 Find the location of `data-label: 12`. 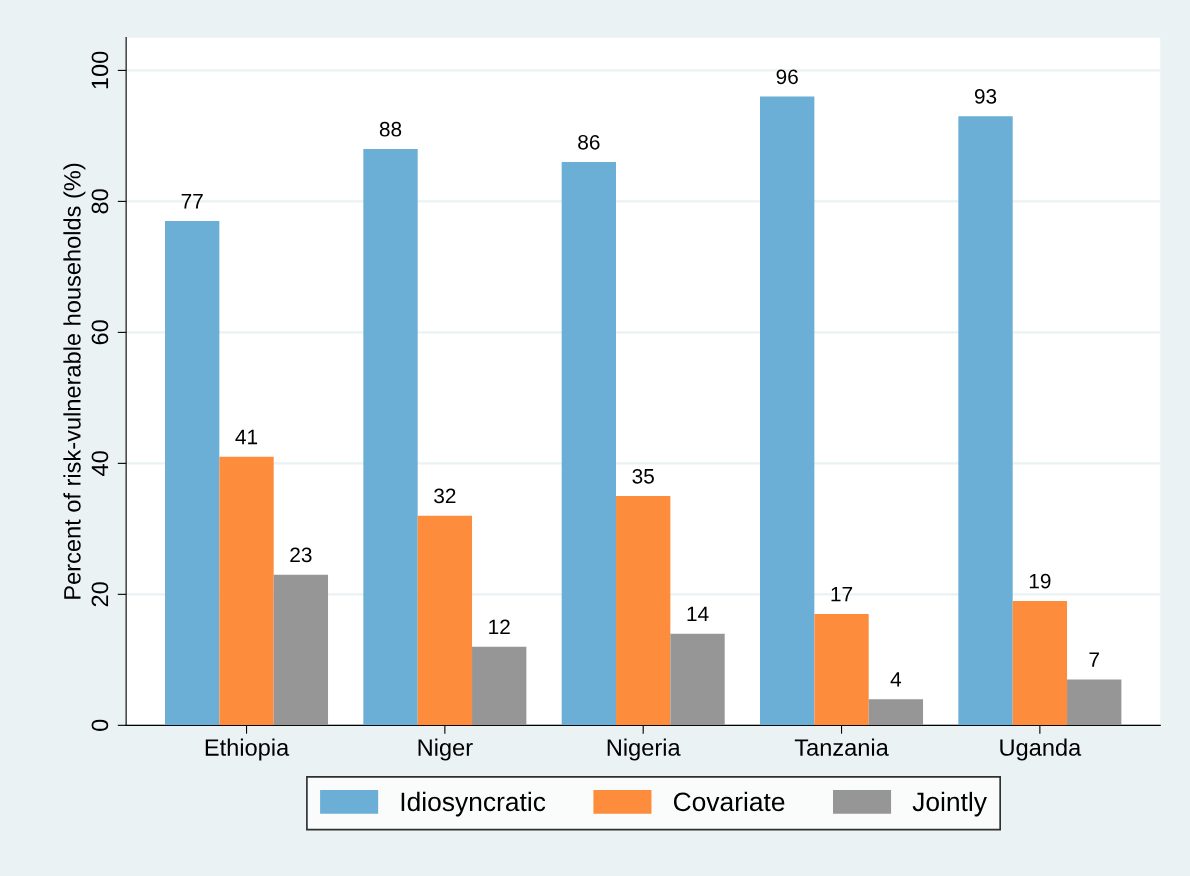

data-label: 12 is located at coordinates (499, 627).